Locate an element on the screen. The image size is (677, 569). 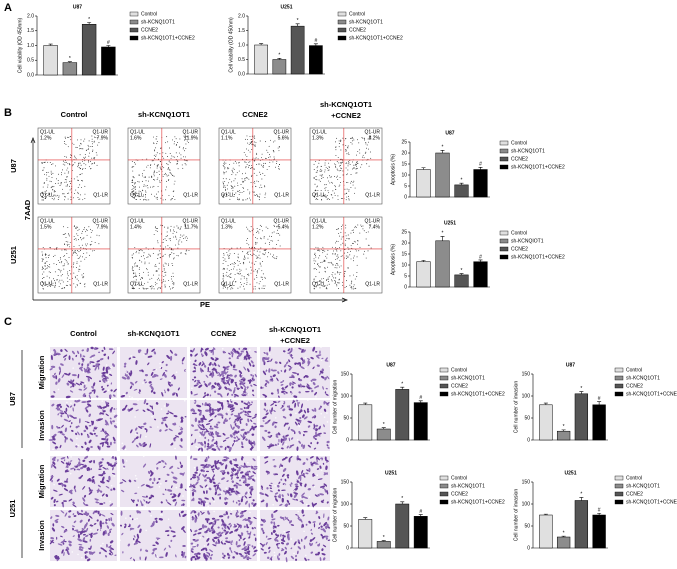
quadrant-percent: 1.6% is located at coordinates (136, 138).